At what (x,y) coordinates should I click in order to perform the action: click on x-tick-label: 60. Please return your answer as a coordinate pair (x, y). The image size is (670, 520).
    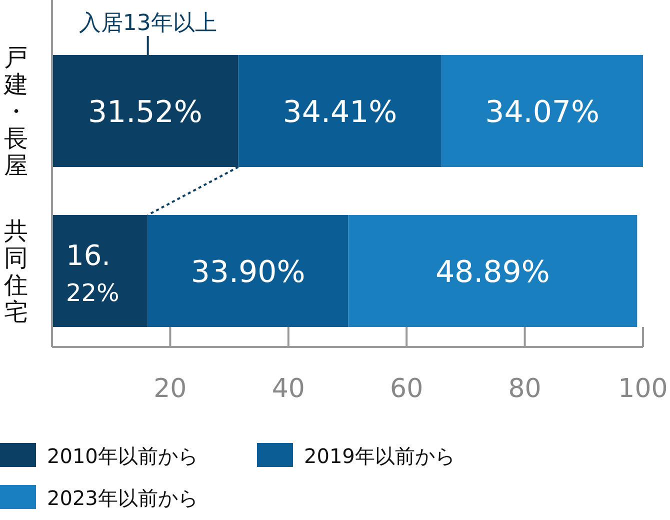
    Looking at the image, I should click on (407, 389).